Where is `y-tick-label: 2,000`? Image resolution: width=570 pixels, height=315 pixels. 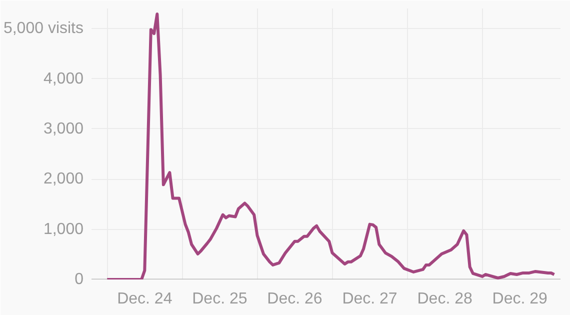
y-tick-label: 2,000 is located at coordinates (63, 179).